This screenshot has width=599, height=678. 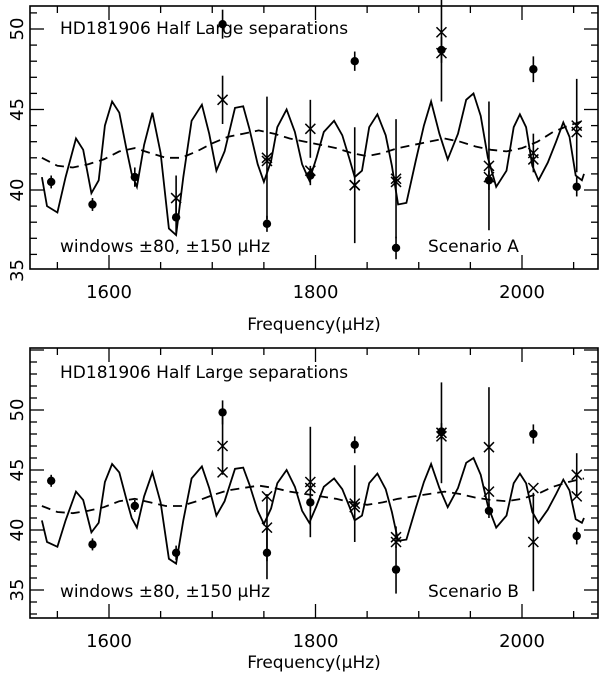 What do you see at coordinates (314, 325) in the screenshot?
I see `x-axis-title-a: Frequency(μHz)` at bounding box center [314, 325].